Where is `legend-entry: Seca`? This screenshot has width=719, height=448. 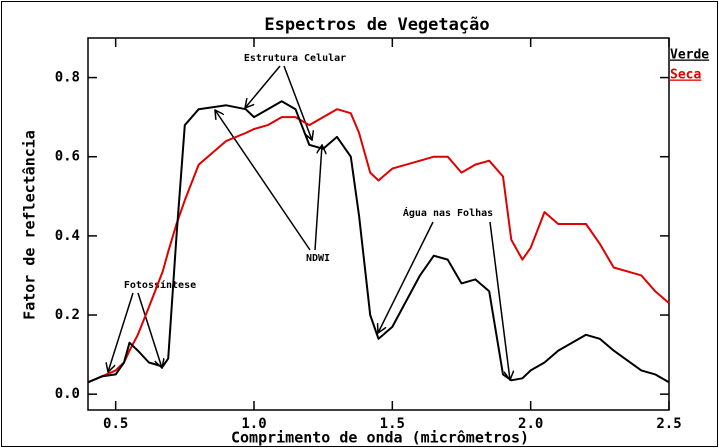
legend-entry: Seca is located at coordinates (685, 75).